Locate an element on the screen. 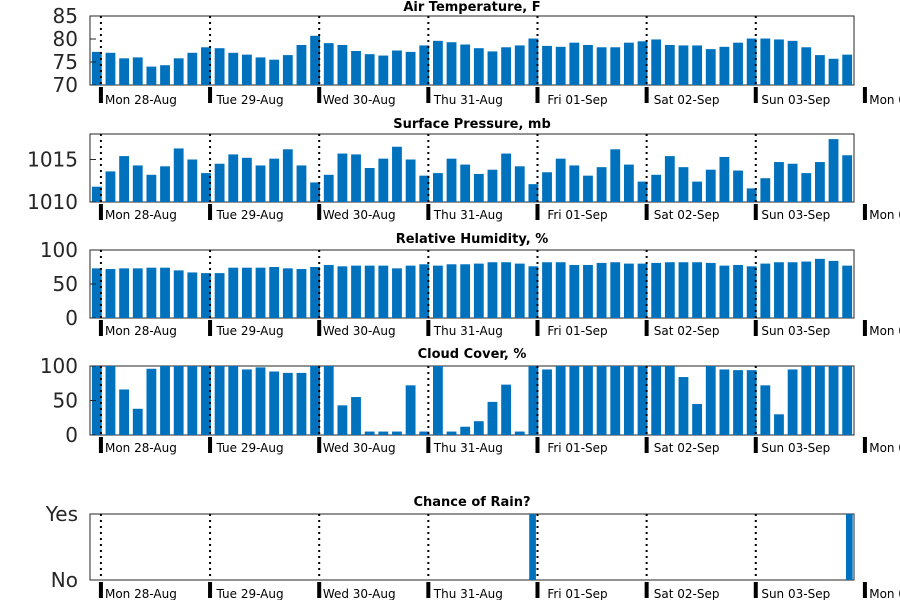  x-tick-label: Mon 05-Sep is located at coordinates (884, 100).